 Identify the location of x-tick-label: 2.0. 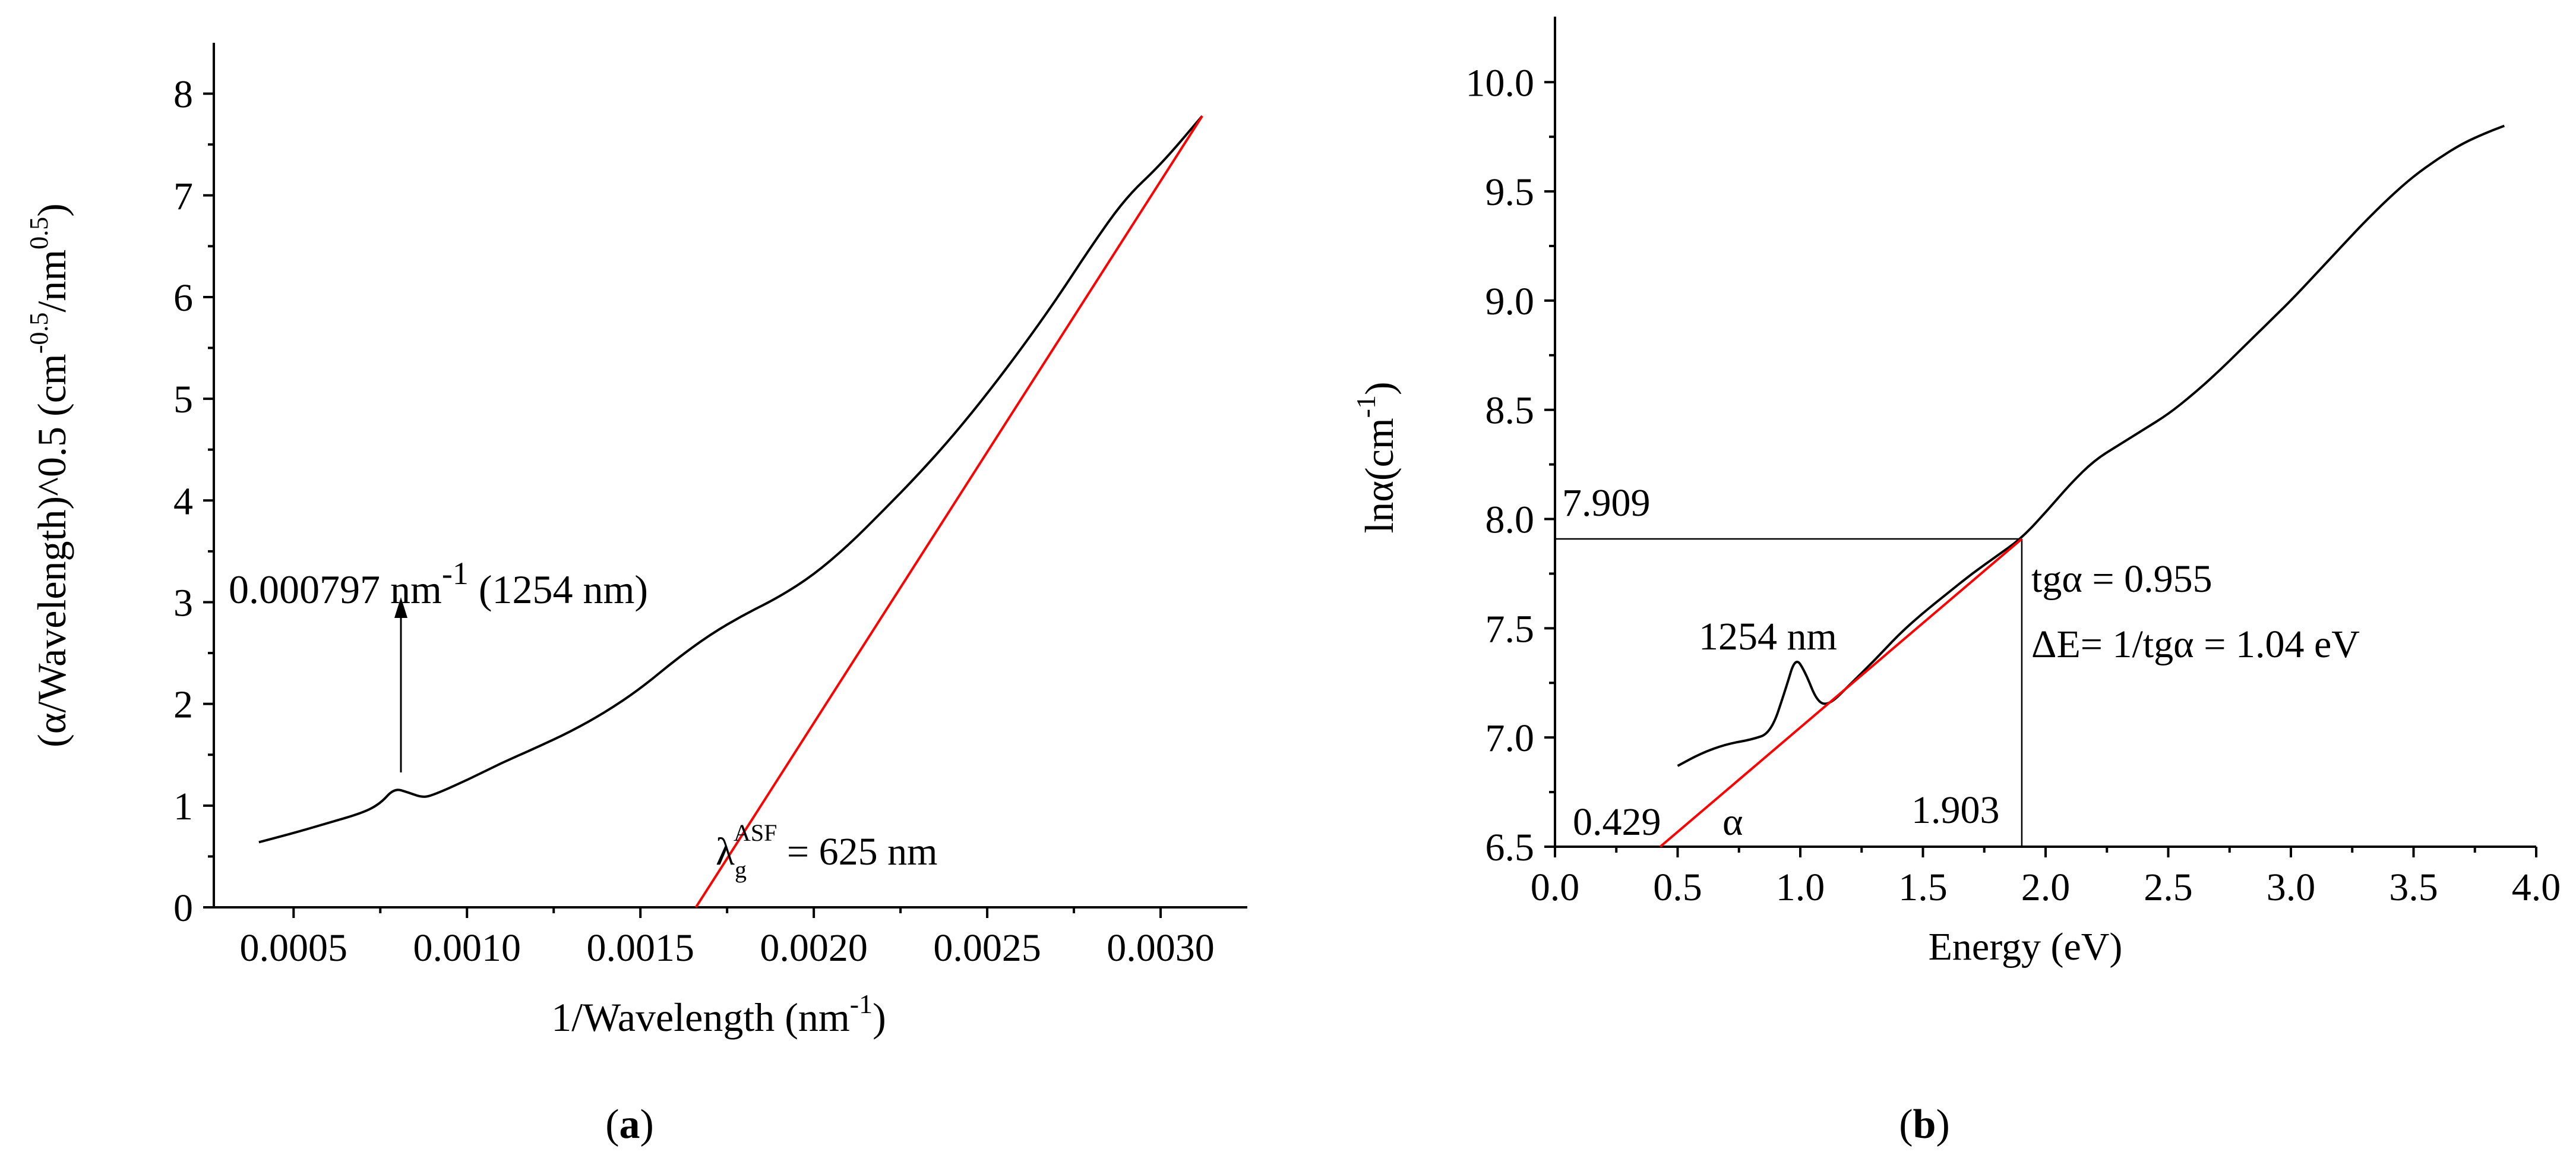
(2046, 887).